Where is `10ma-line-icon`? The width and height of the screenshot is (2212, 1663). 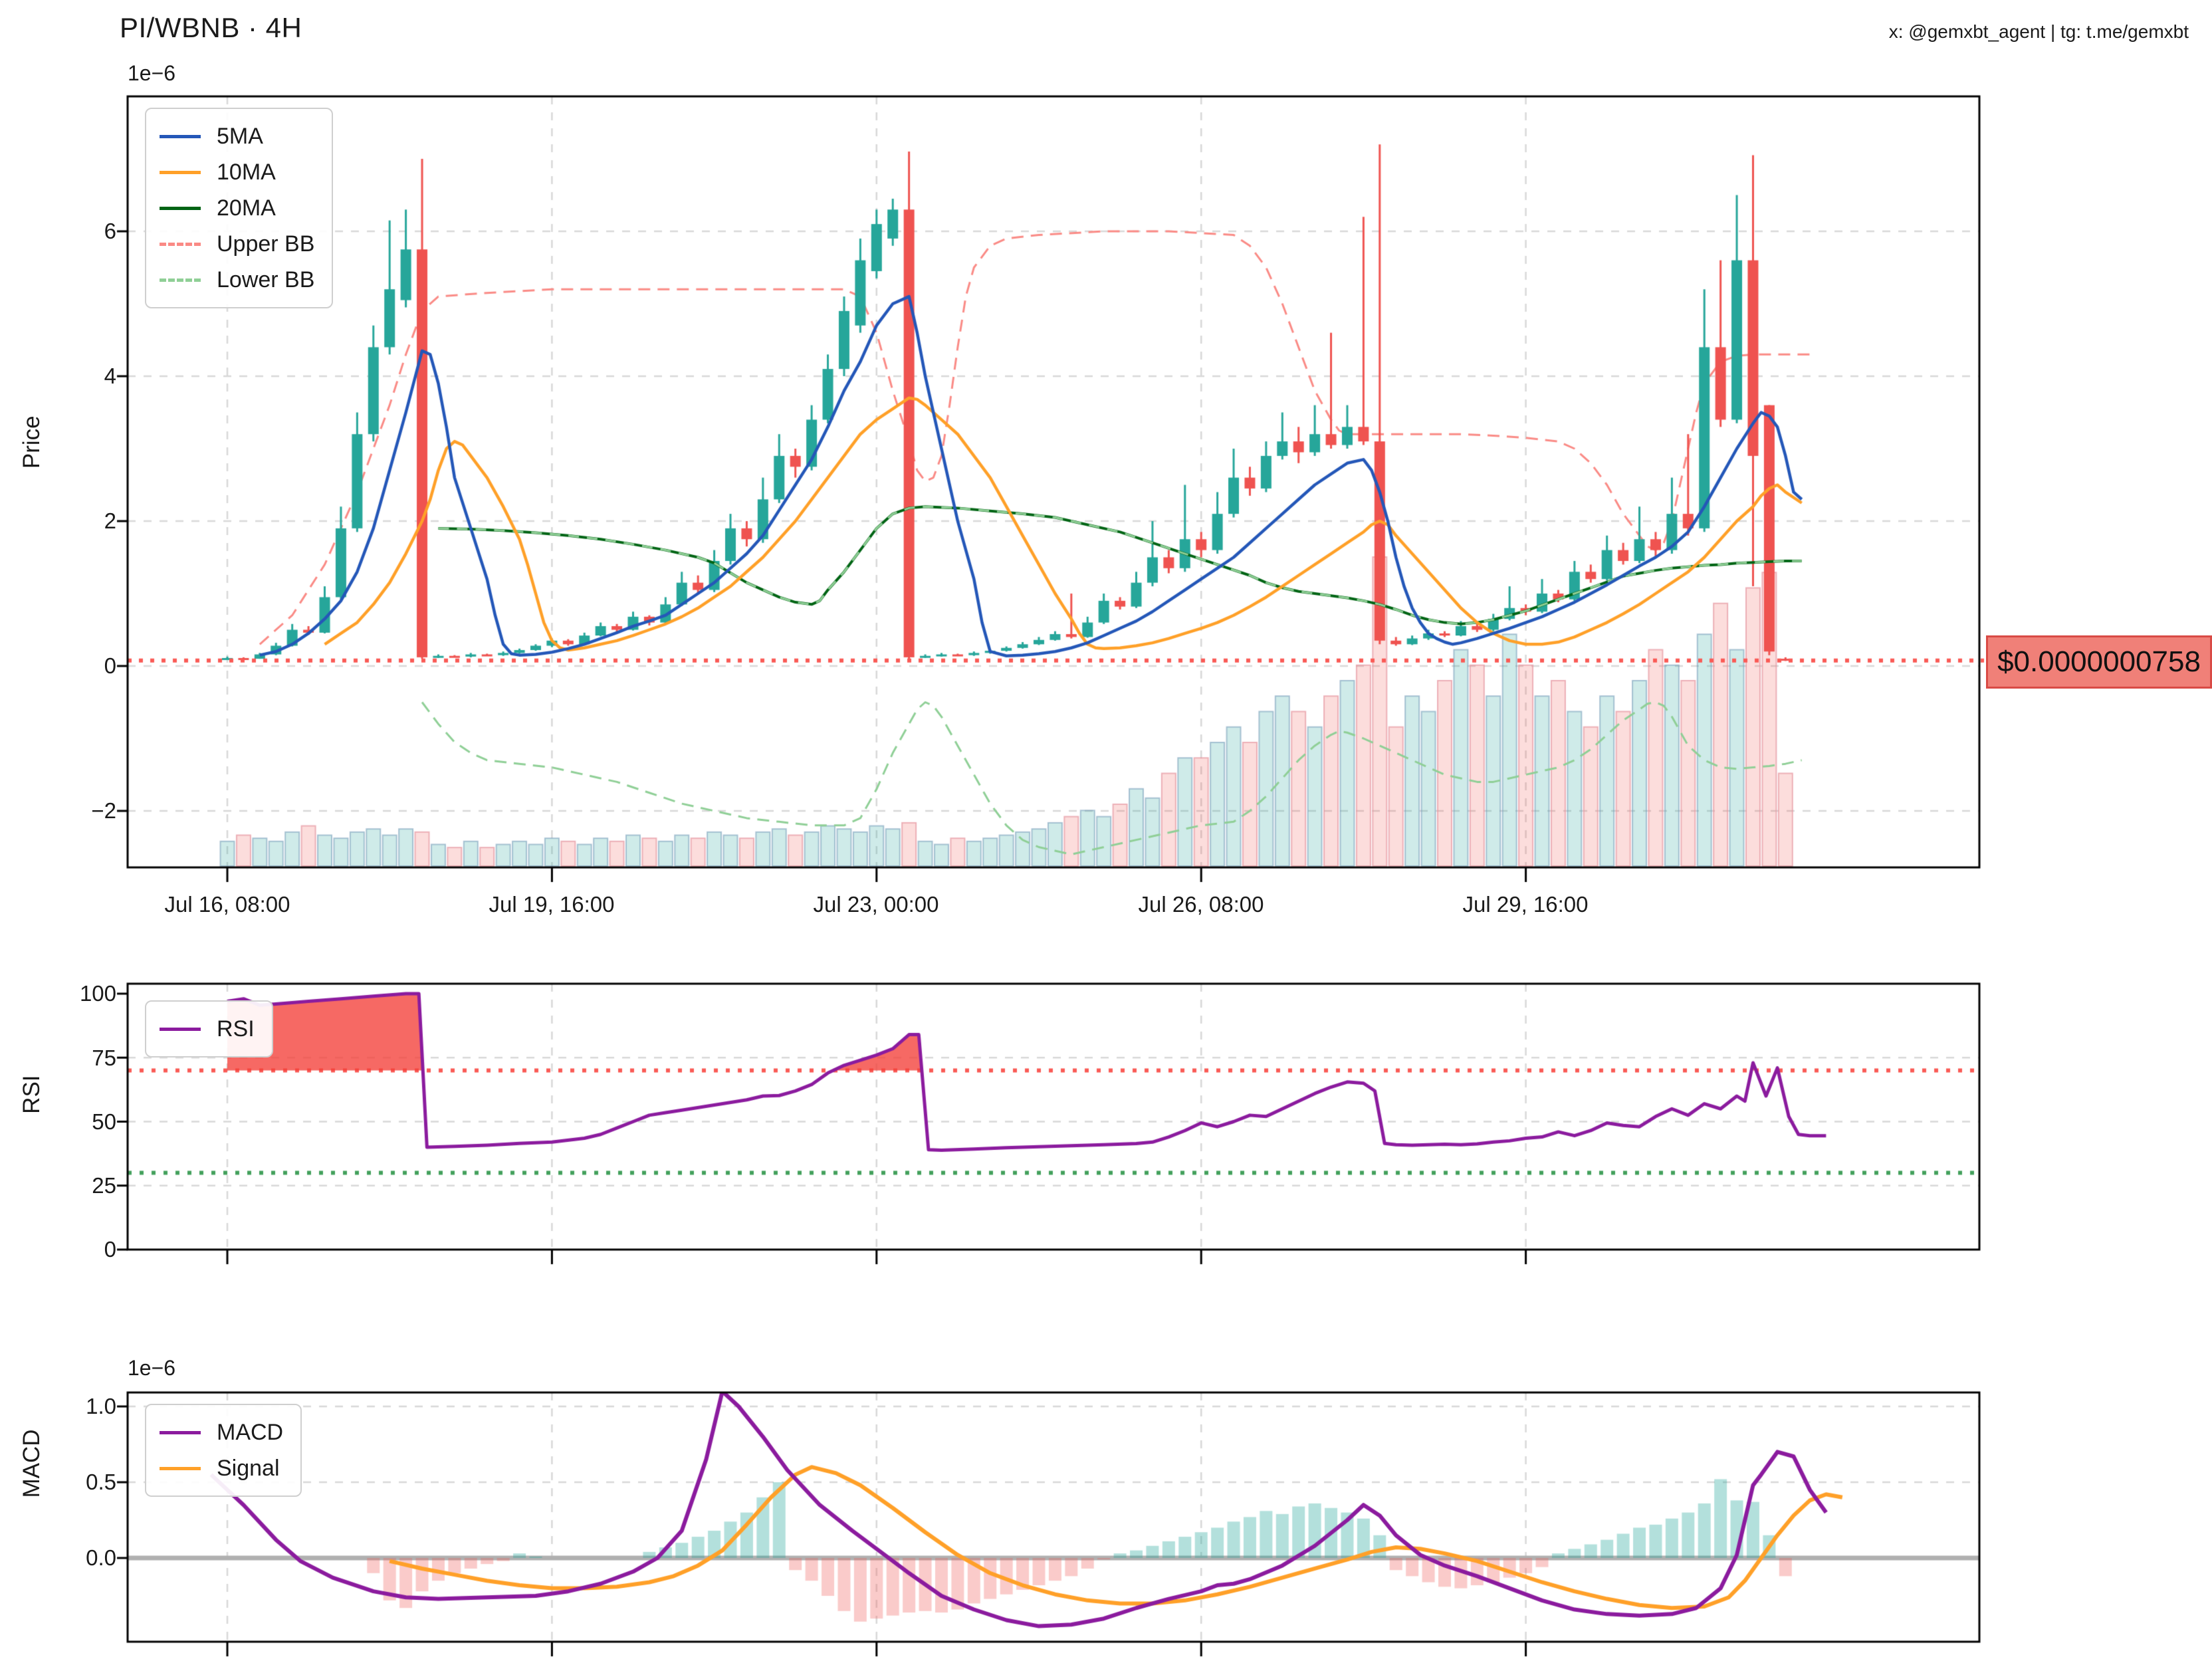 10ma-line-icon is located at coordinates (180, 172).